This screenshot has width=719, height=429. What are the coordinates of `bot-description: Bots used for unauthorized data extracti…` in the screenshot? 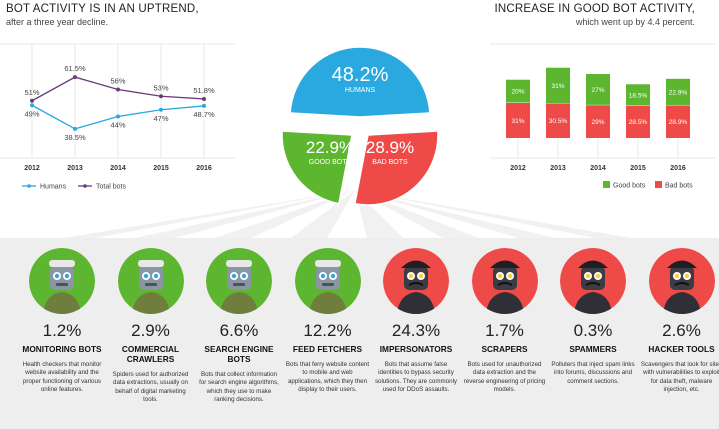 It's located at (504, 377).